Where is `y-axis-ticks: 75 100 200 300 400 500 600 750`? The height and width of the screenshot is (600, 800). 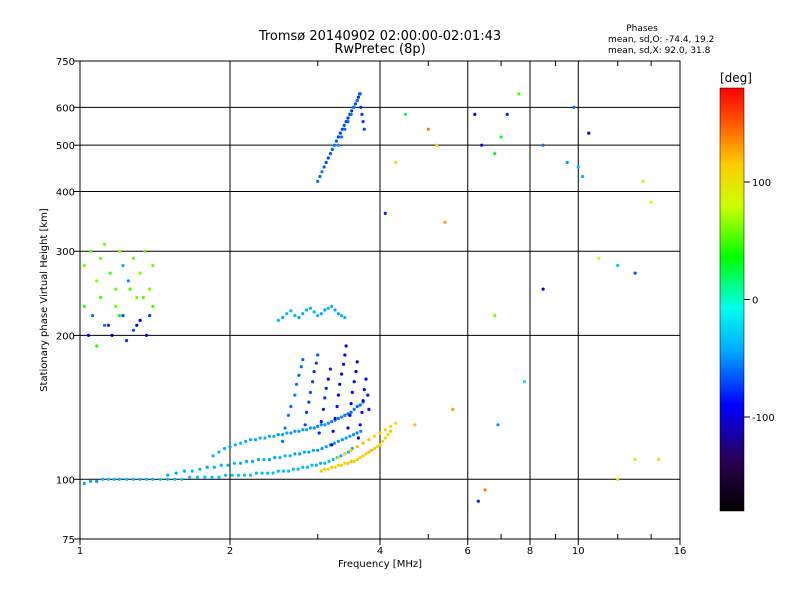 y-axis-ticks: 75 100 200 300 400 500 600 750 is located at coordinates (68, 301).